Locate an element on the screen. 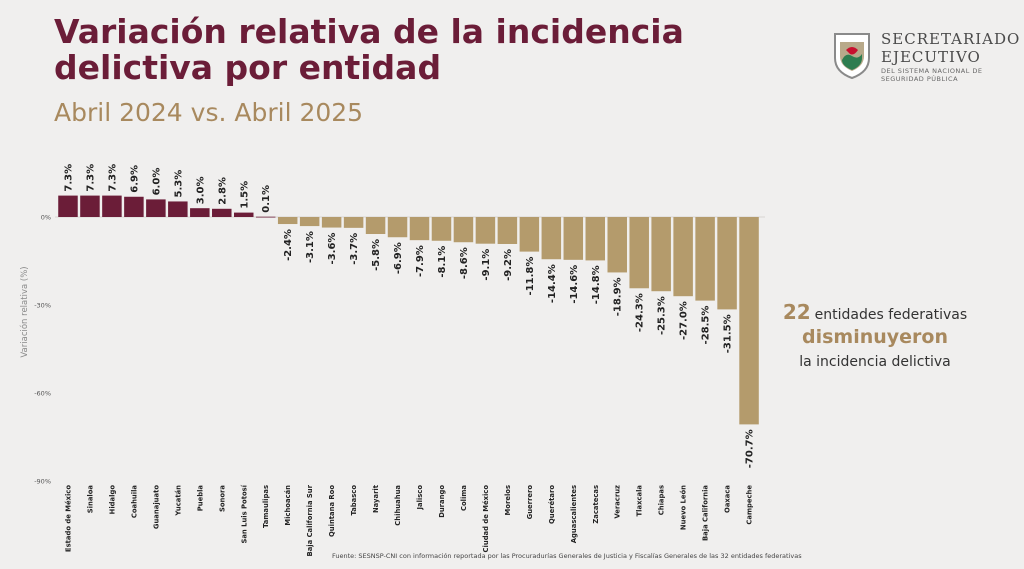 The height and width of the screenshot is (569, 1024). category-label: San Luis Potosí is located at coordinates (244, 513).